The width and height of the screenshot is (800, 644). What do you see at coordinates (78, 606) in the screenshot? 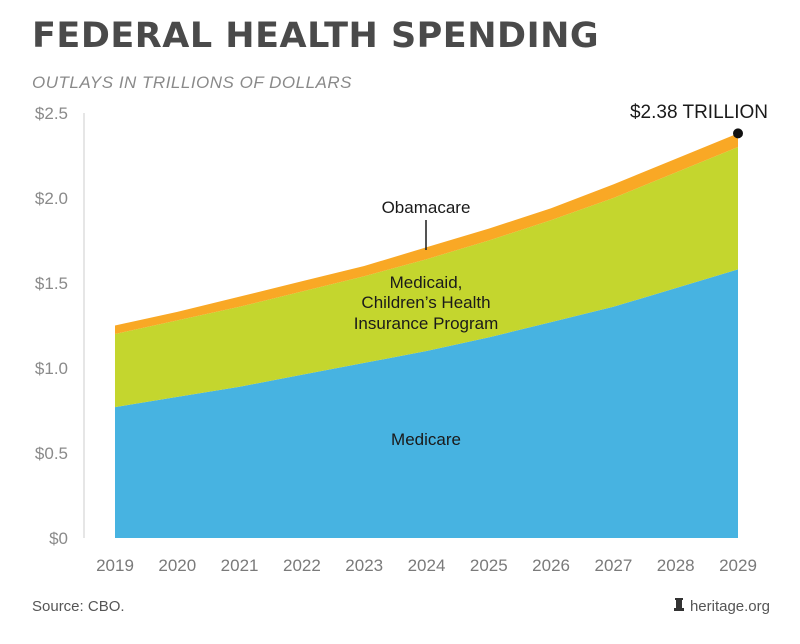
I see `source-note: Source: CBO.` at bounding box center [78, 606].